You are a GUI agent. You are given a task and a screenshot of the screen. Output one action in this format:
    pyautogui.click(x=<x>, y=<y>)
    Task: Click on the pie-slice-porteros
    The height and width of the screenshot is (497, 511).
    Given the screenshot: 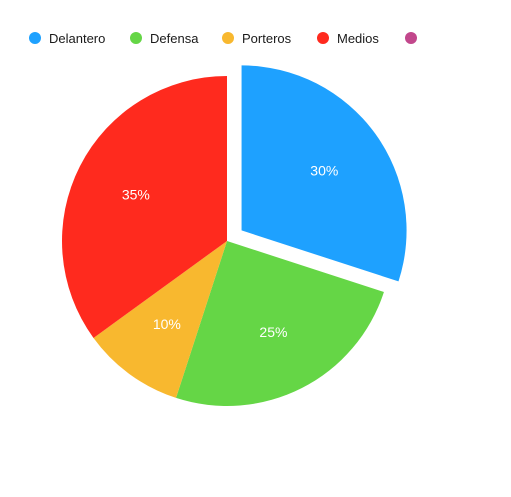 What is the action you would take?
    pyautogui.click(x=160, y=319)
    